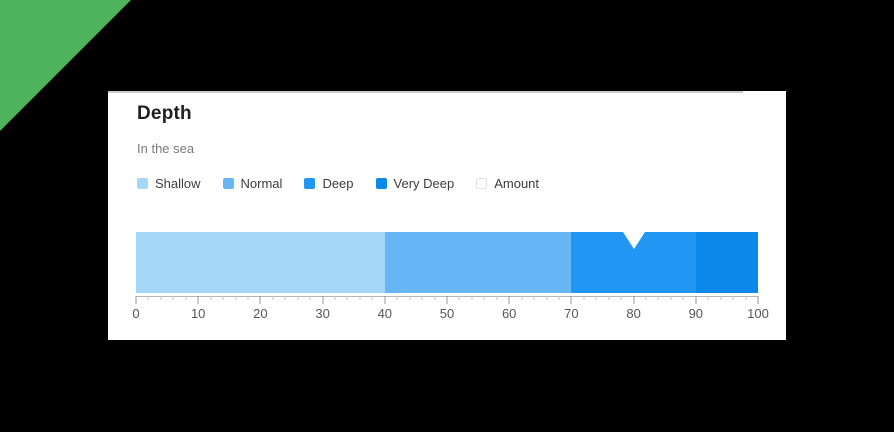 The height and width of the screenshot is (432, 894). I want to click on legend-label: Amount, so click(517, 183).